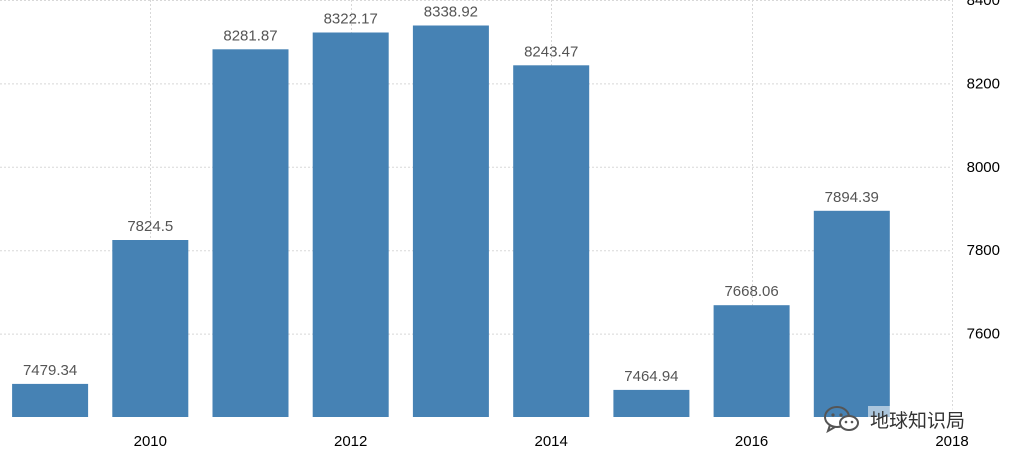 The height and width of the screenshot is (466, 1031). I want to click on bar-2017, so click(851, 313).